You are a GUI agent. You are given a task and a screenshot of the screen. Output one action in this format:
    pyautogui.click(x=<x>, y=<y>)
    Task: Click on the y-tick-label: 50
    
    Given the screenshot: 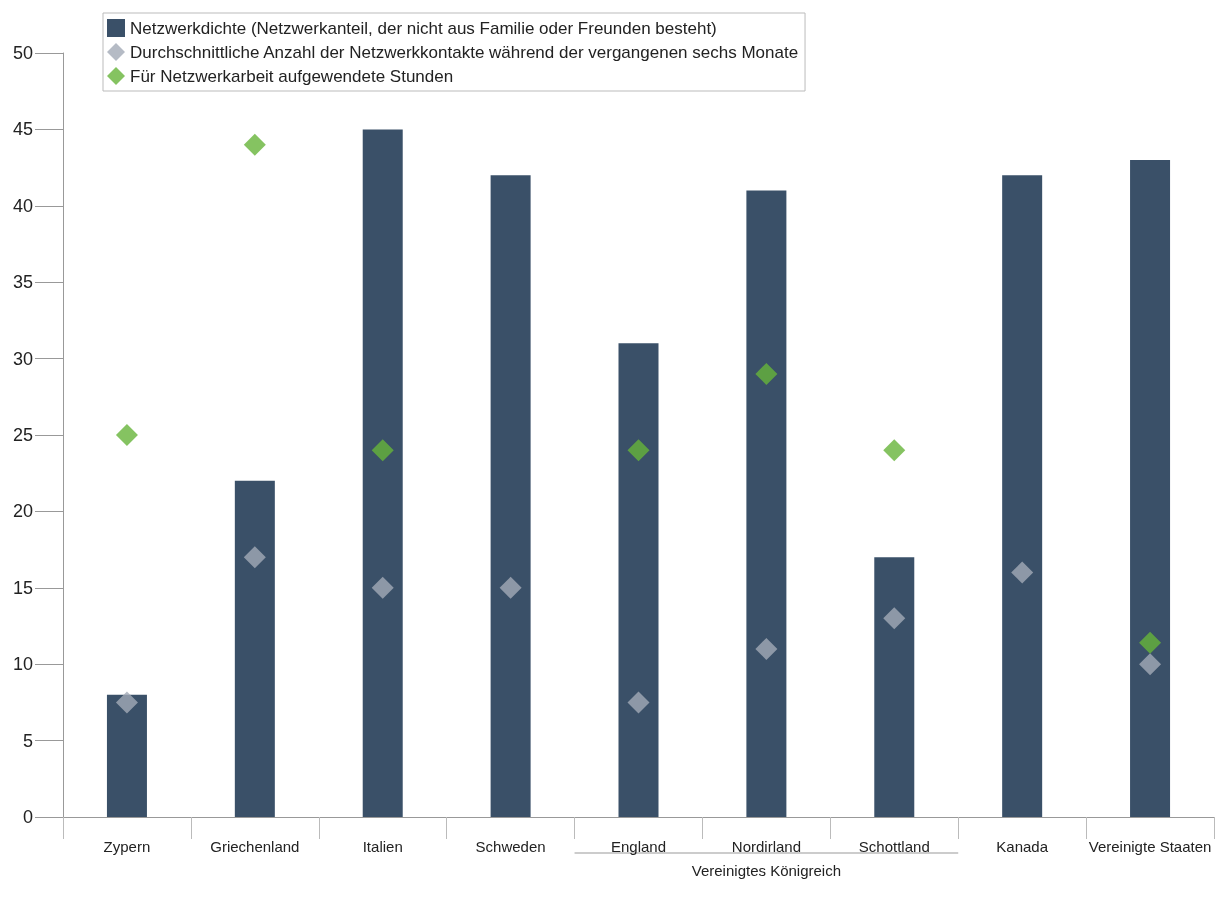 What is the action you would take?
    pyautogui.click(x=22, y=53)
    